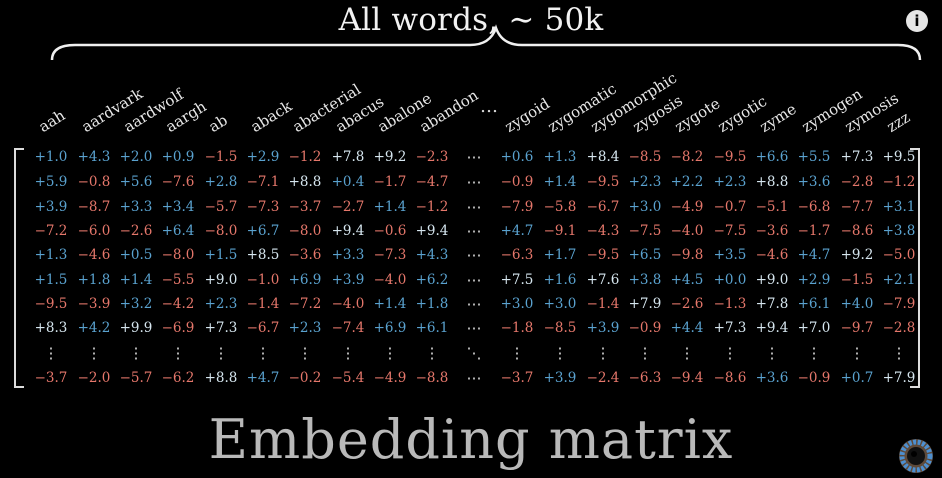 This screenshot has width=942, height=478. Describe the element at coordinates (917, 21) in the screenshot. I see `info-icon: i` at that location.